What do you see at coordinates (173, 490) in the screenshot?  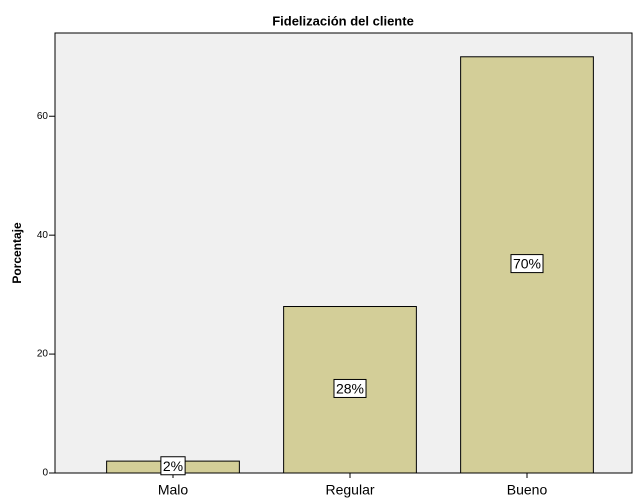 I see `x-tick-label: Malo` at bounding box center [173, 490].